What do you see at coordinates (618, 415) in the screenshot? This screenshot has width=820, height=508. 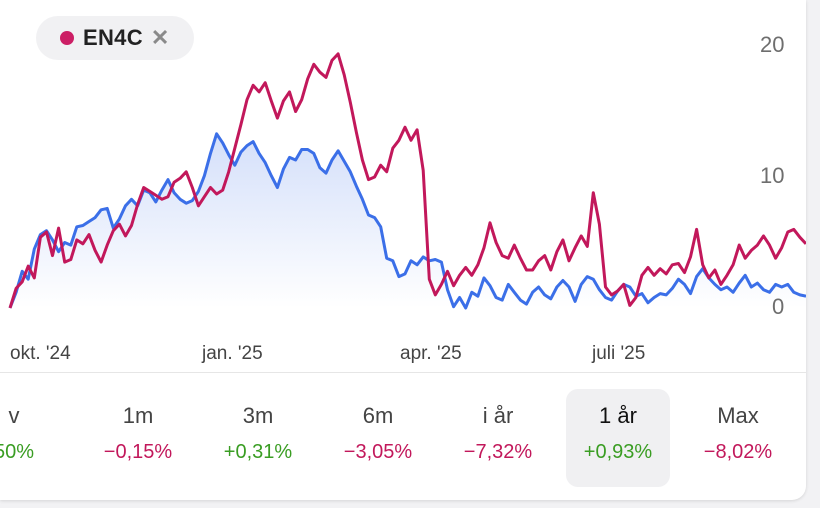 I see `tab-label: 1 år` at bounding box center [618, 415].